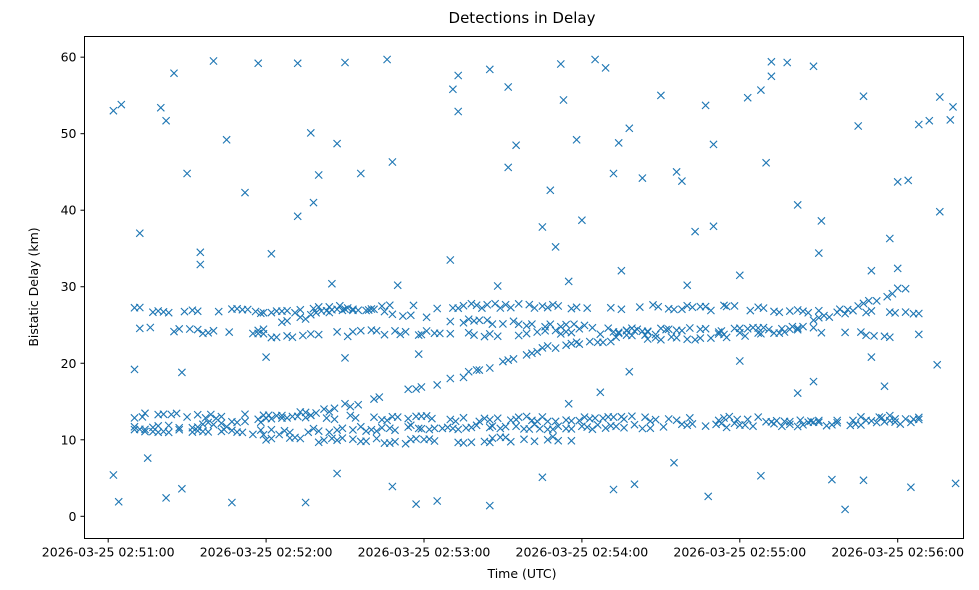  What do you see at coordinates (897, 552) in the screenshot?
I see `x-tick-label: 2026-03-25 02:56:00` at bounding box center [897, 552].